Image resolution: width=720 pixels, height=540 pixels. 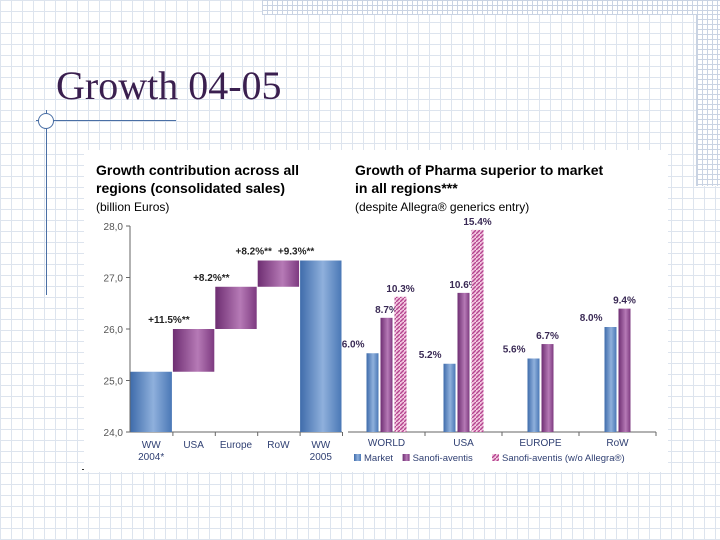 I want to click on title-underline, so click(x=106, y=120).